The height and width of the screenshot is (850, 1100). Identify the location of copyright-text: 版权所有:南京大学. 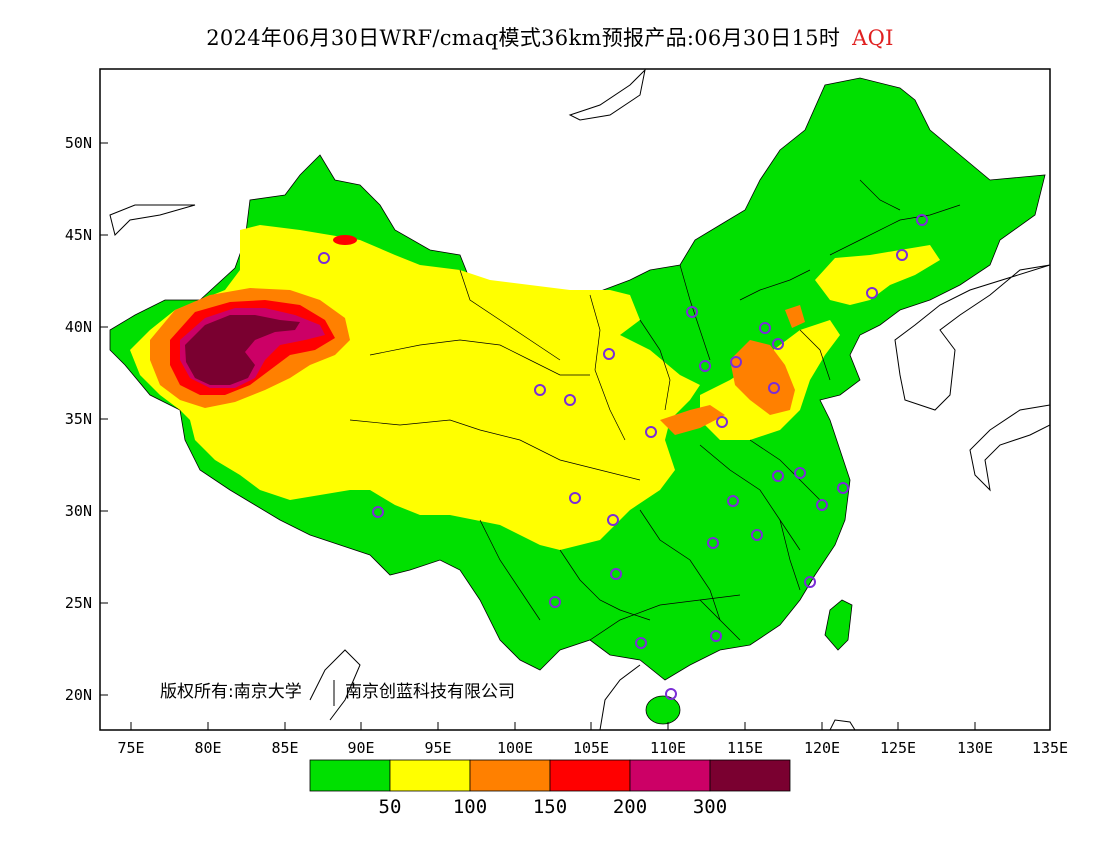
(231, 692).